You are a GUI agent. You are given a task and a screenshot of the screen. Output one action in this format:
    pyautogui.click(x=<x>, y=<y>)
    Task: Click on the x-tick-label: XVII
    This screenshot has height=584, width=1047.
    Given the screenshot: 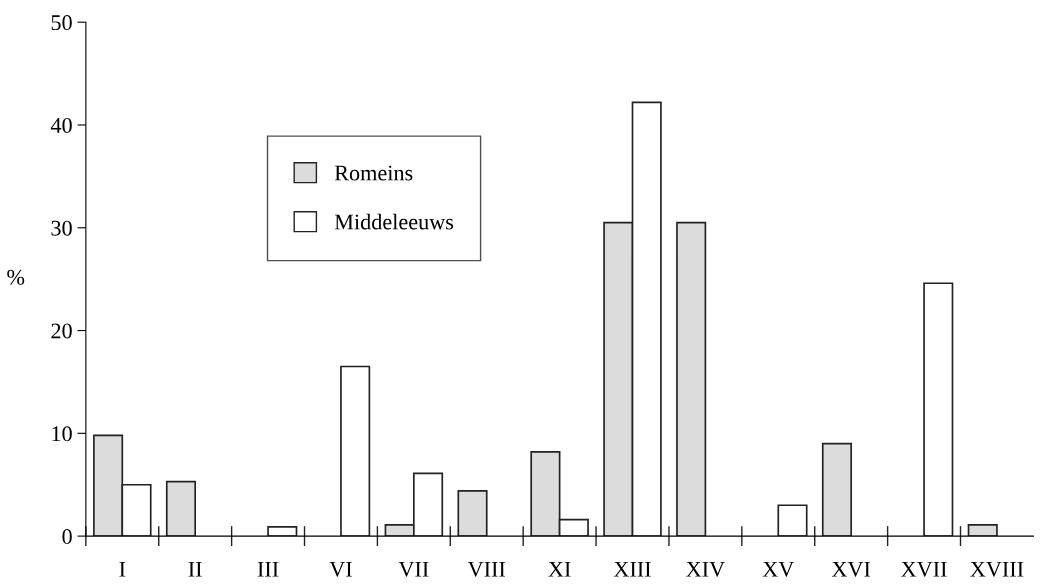 What is the action you would take?
    pyautogui.click(x=924, y=569)
    